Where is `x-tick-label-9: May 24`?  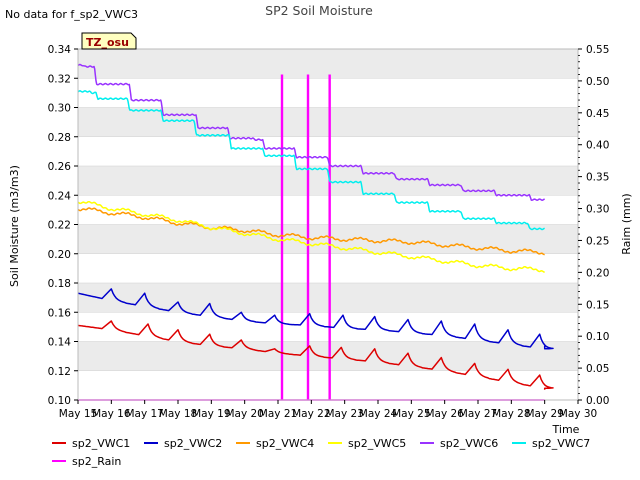
x-tick-label-9: May 24 is located at coordinates (378, 414).